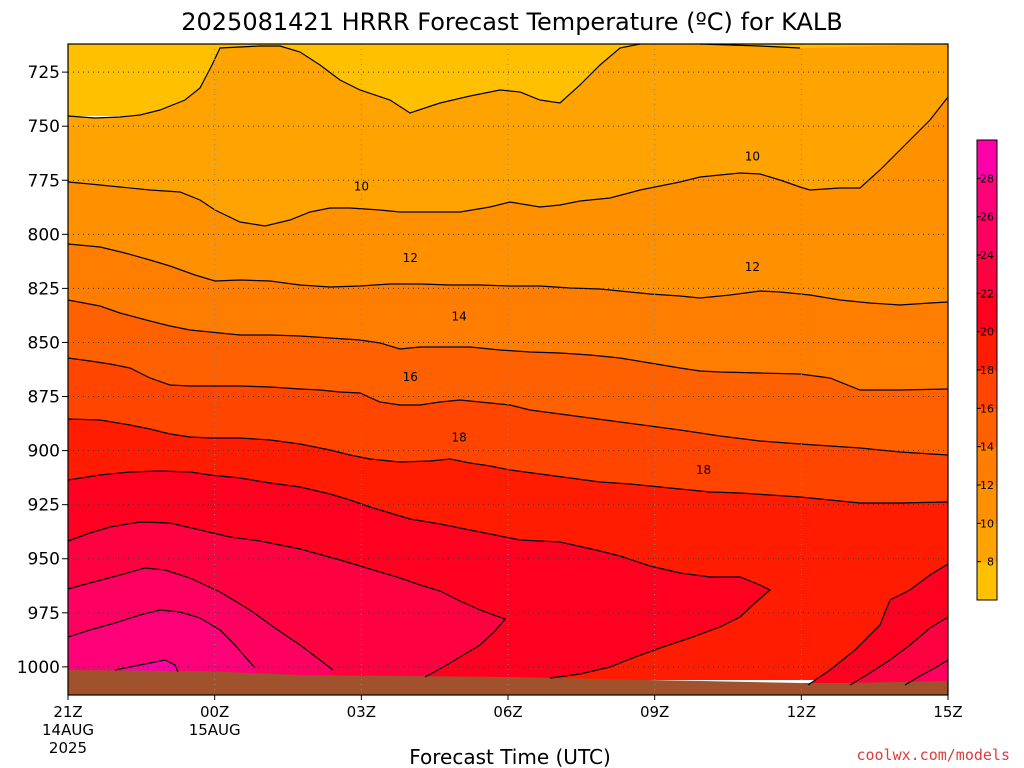 Image resolution: width=1024 pixels, height=768 pixels. Describe the element at coordinates (44, 452) in the screenshot. I see `y-tick-label: 900` at that location.